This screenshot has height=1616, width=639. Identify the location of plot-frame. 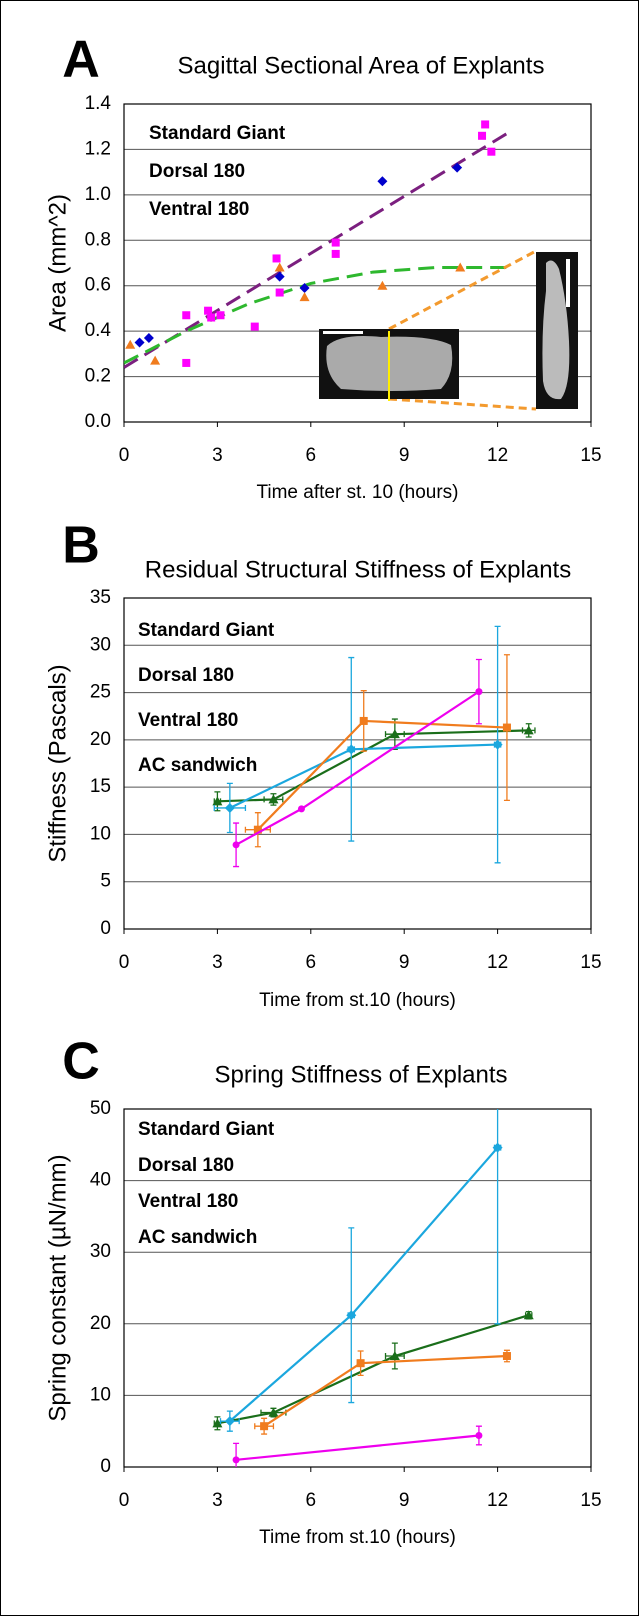
(357, 263).